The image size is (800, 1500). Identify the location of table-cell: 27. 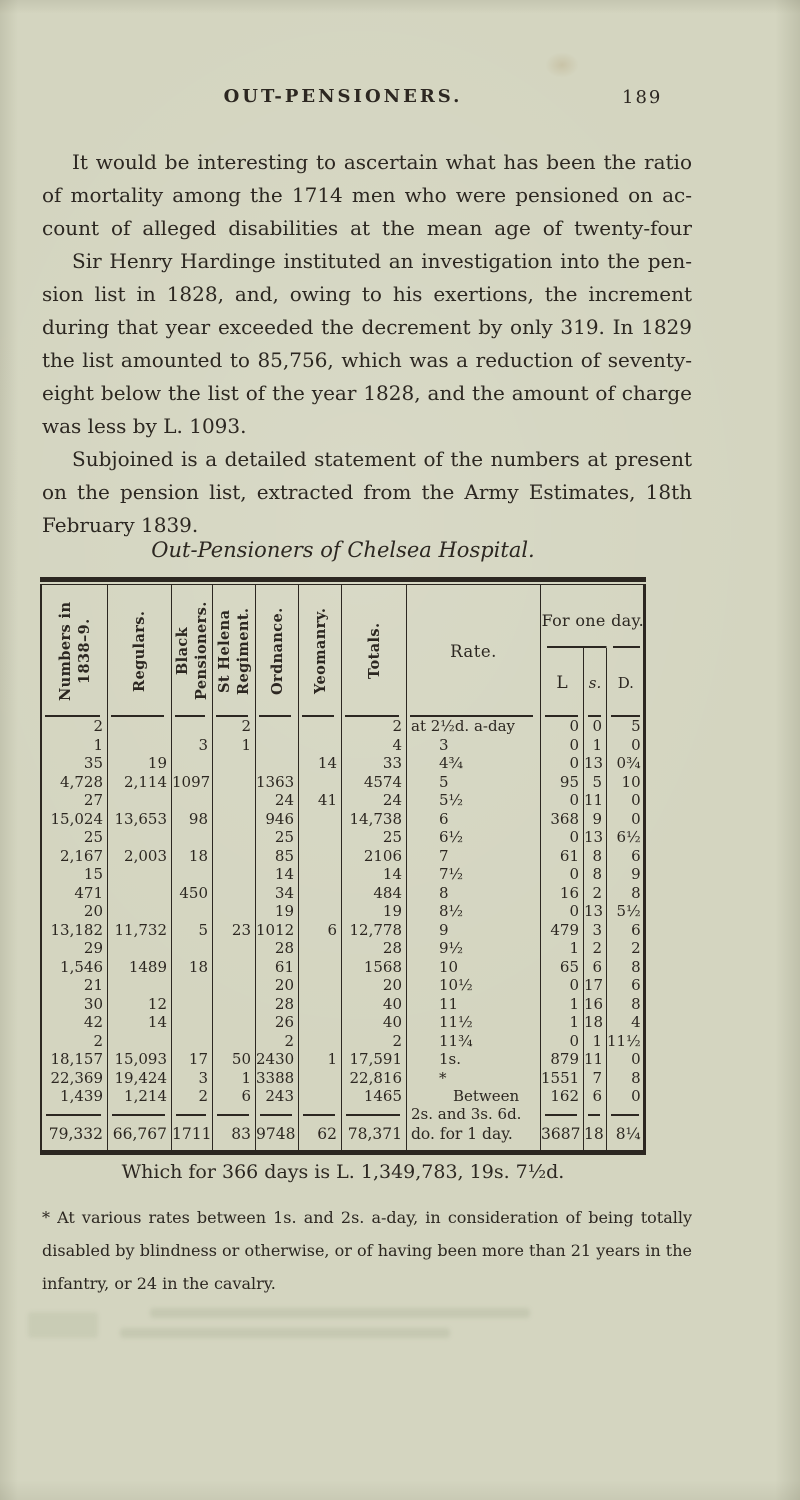
(75, 800).